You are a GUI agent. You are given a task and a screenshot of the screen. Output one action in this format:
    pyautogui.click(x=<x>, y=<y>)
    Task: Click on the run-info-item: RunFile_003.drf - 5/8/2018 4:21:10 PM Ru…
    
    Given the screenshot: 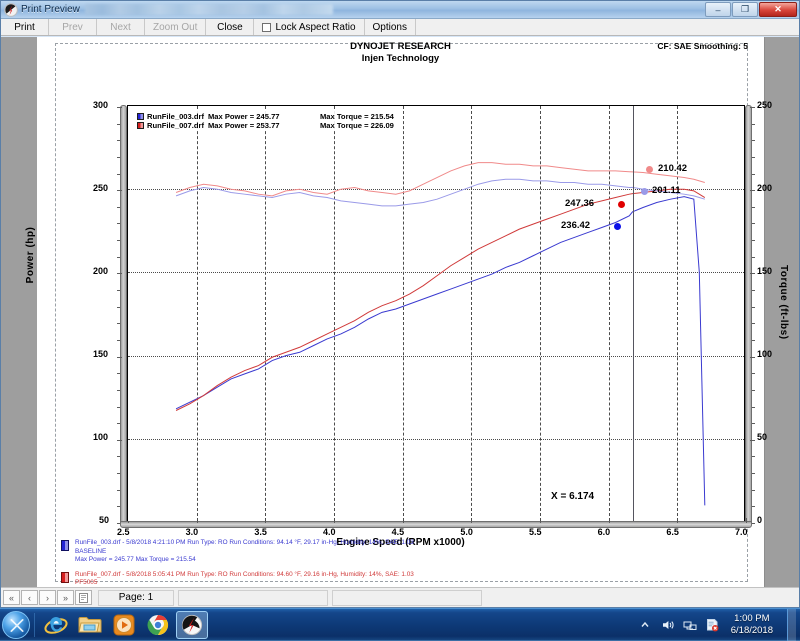 What is the action you would take?
    pyautogui.click(x=391, y=552)
    